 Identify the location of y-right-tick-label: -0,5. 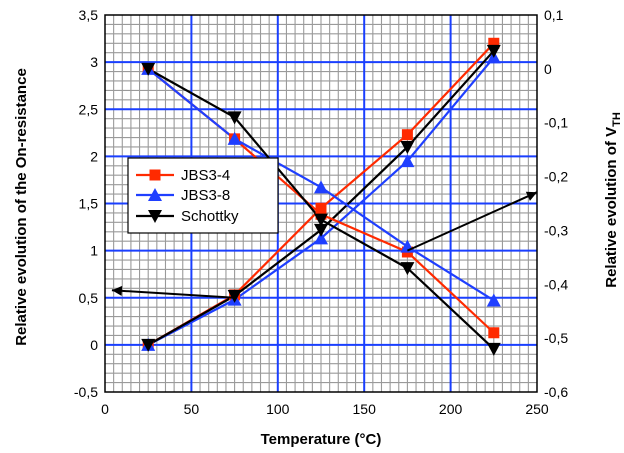
(556, 338).